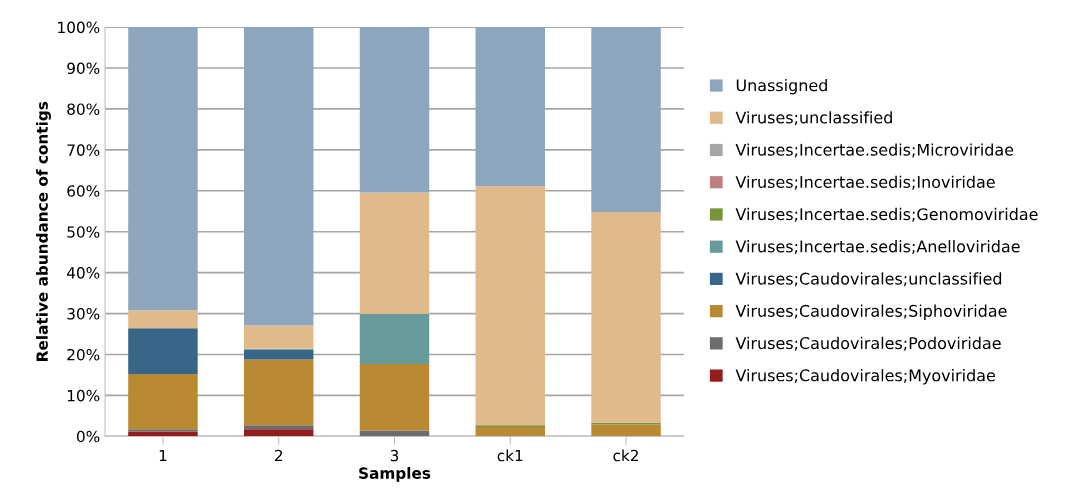 This screenshot has height=493, width=1072. I want to click on x-tick-label: ck1, so click(510, 455).